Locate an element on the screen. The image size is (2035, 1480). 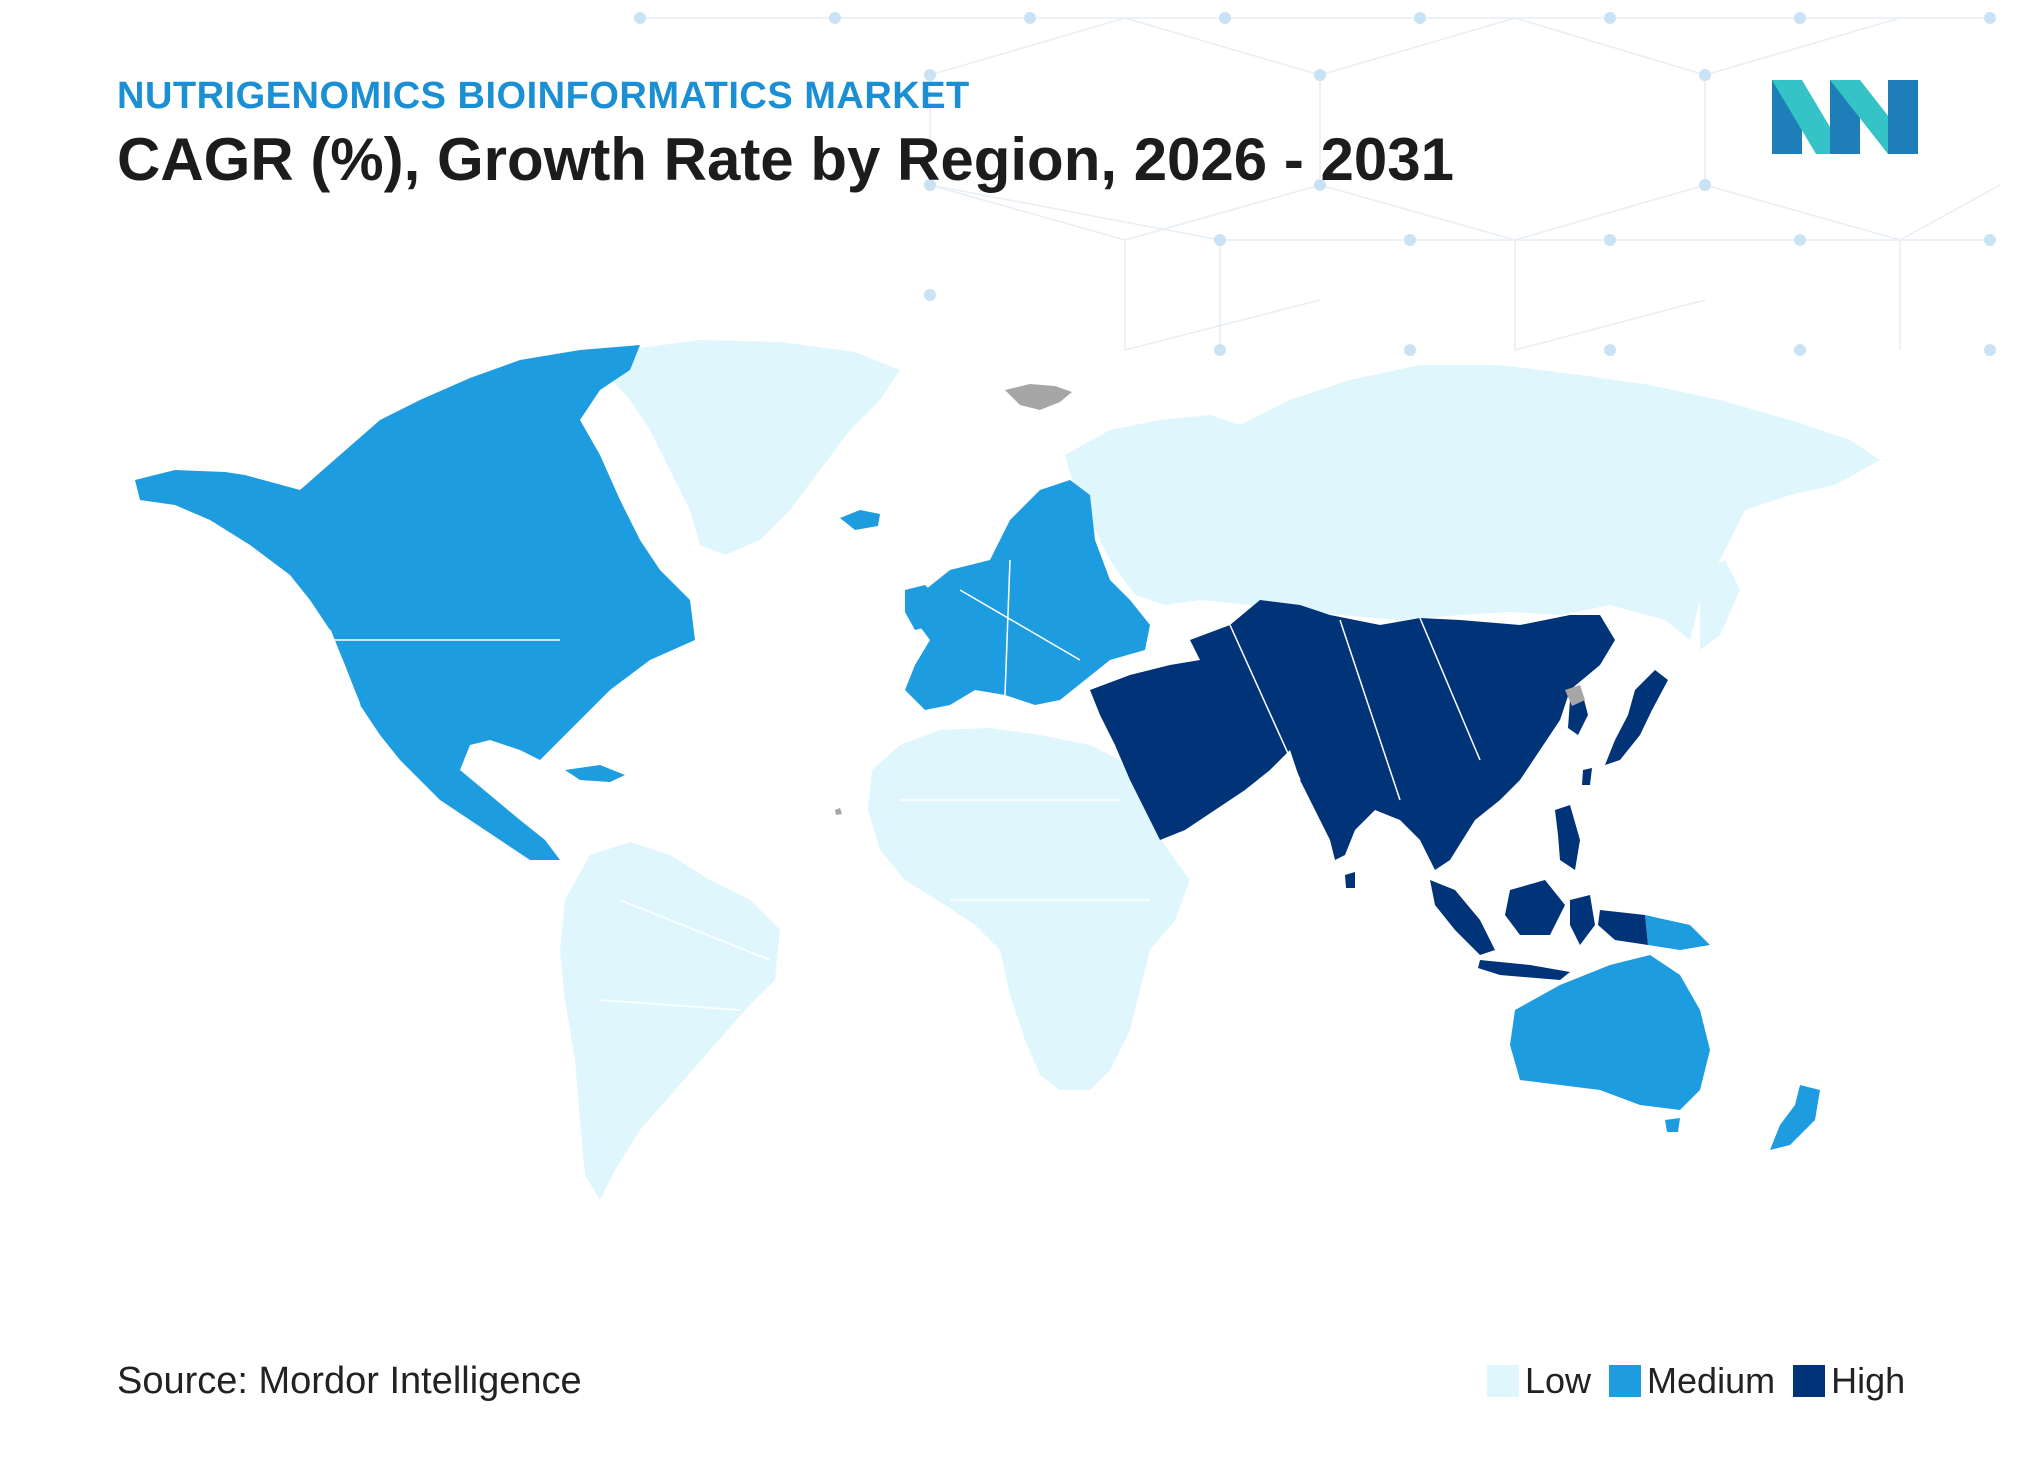
legend-item-medium: Medium is located at coordinates (1692, 1381).